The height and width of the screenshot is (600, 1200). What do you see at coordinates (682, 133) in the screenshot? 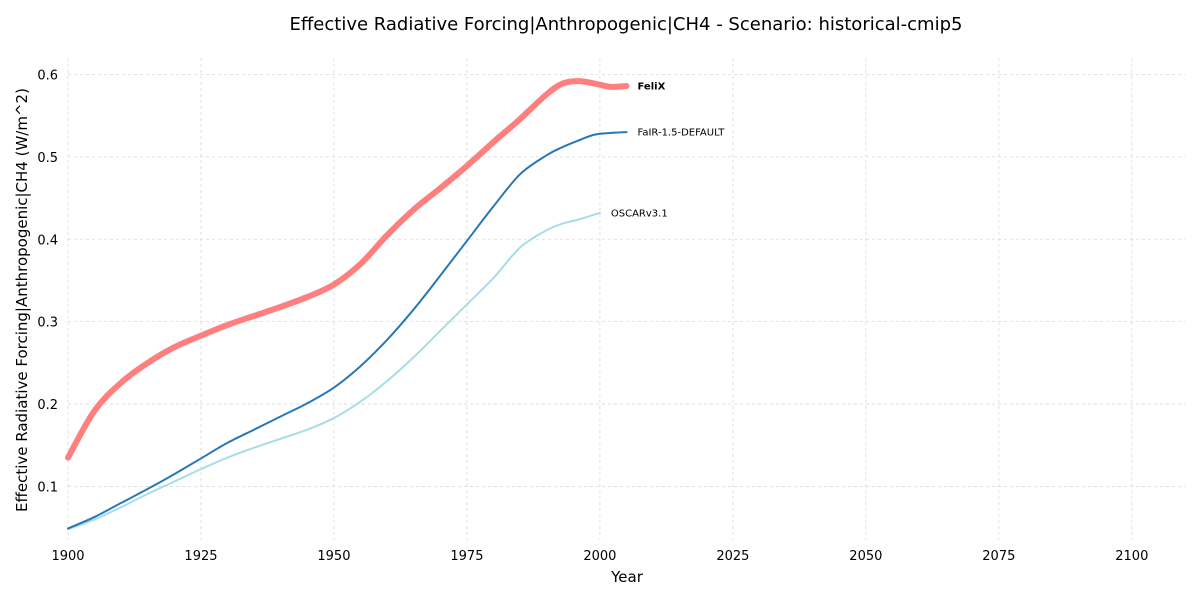
I see `series-label-fair-1-5-default: FaIR-1.5-DEFAULT` at bounding box center [682, 133].